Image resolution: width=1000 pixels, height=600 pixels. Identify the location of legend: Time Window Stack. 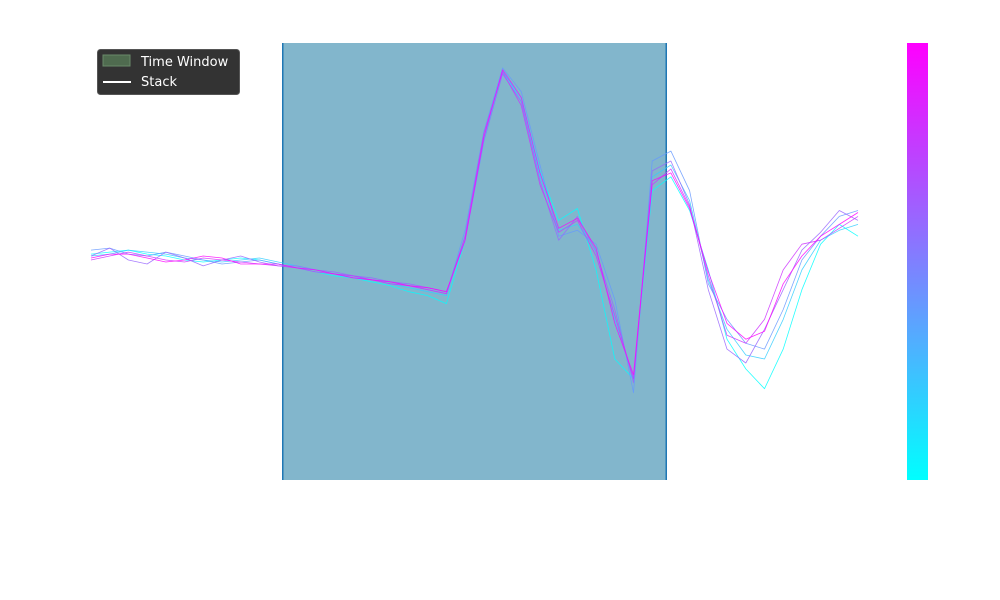
(168, 72).